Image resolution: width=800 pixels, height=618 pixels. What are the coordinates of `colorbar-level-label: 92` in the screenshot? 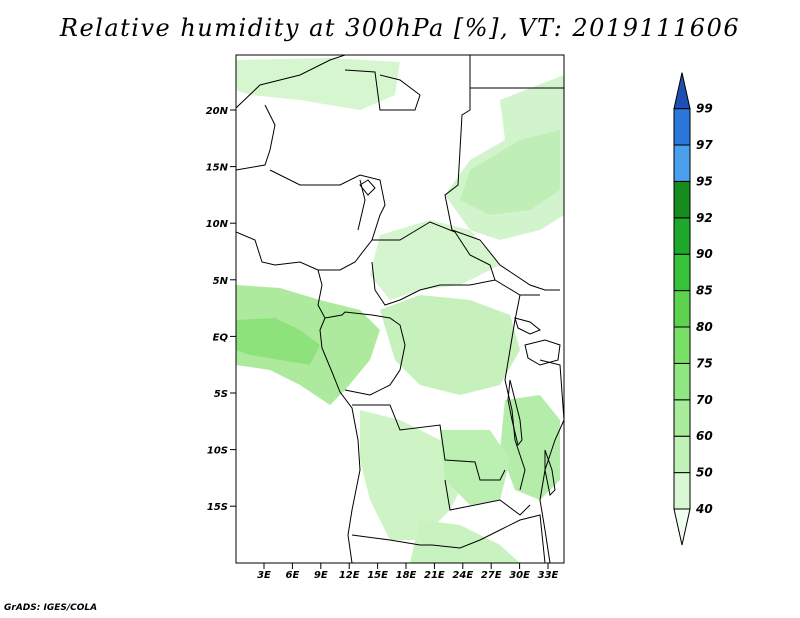 It's located at (704, 218).